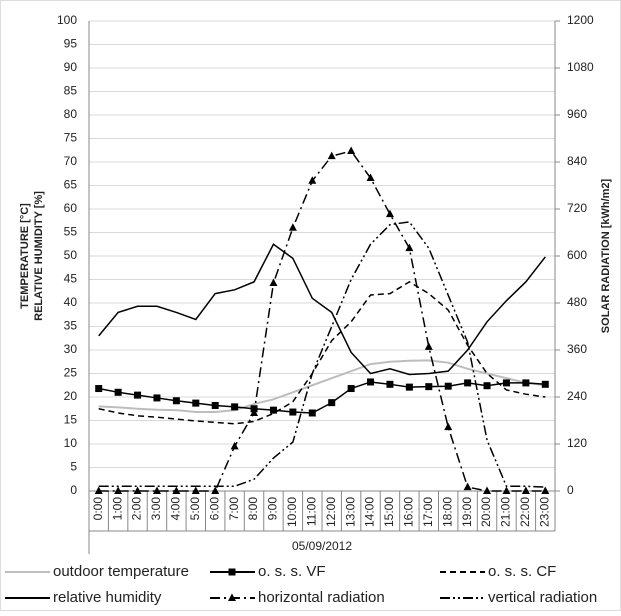 This screenshot has height=616, width=621. Describe the element at coordinates (71, 67) in the screenshot. I see `y-tick-label: 90` at that location.